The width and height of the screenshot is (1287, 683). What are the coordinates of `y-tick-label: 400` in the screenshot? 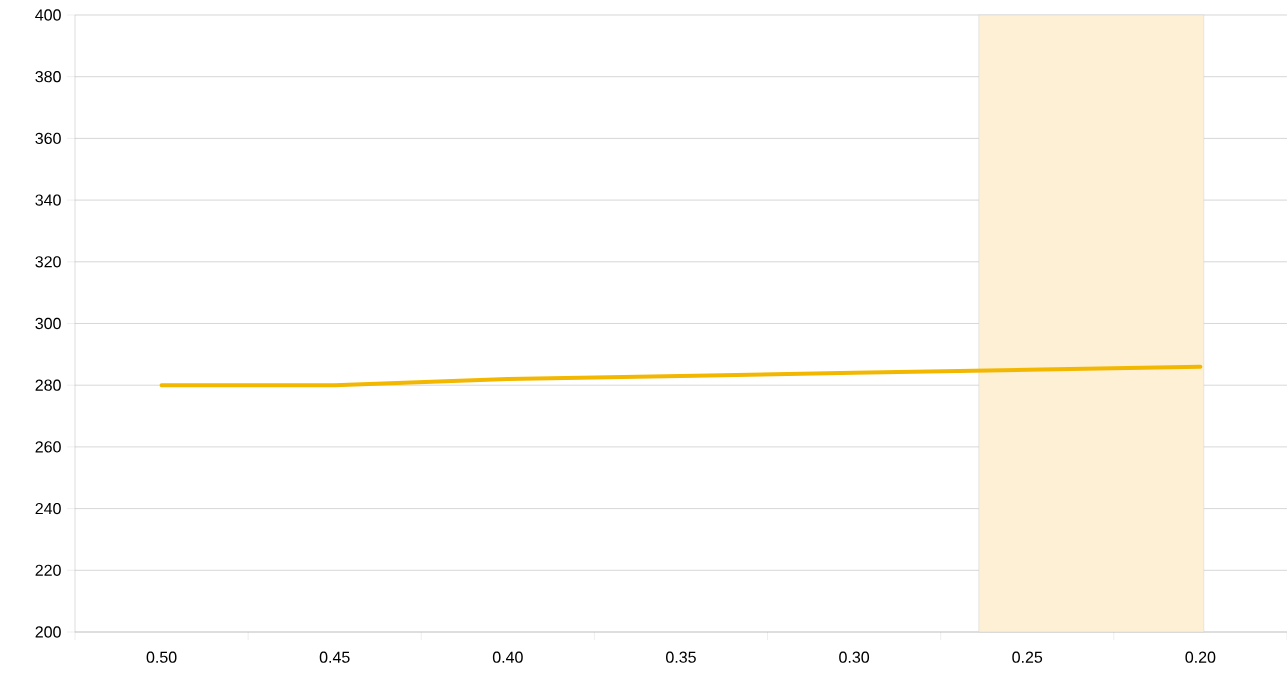 It's located at (48, 15).